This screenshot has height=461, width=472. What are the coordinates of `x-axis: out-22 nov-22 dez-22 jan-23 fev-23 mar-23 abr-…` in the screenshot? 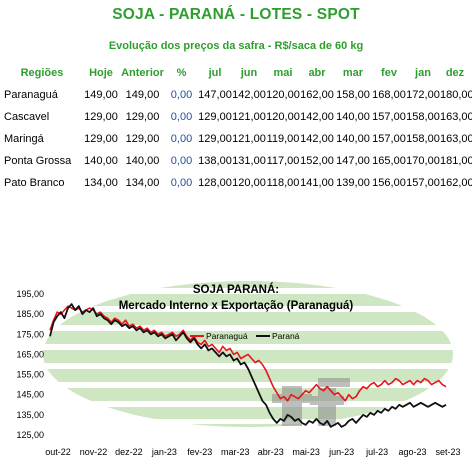 It's located at (252, 452).